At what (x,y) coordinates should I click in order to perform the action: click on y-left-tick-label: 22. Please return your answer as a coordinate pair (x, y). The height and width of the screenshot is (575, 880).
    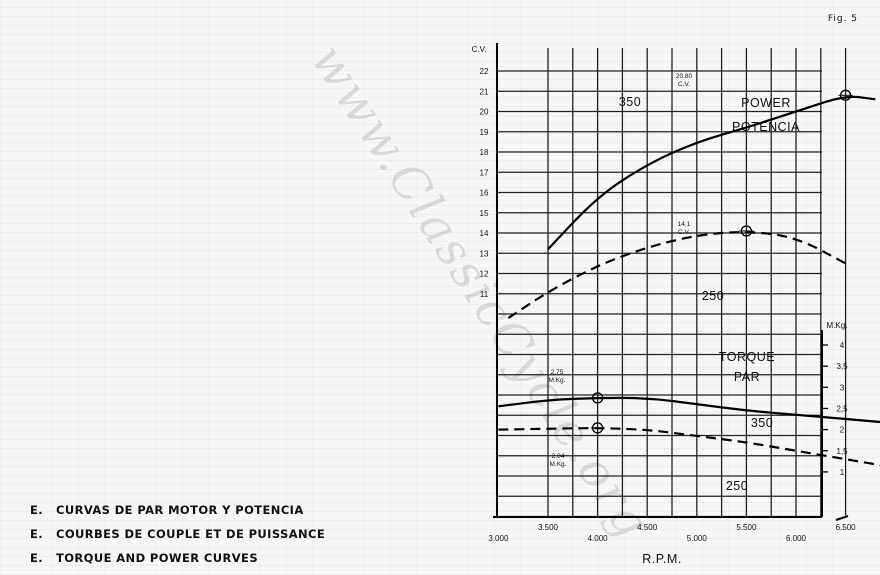
    Looking at the image, I should click on (484, 71).